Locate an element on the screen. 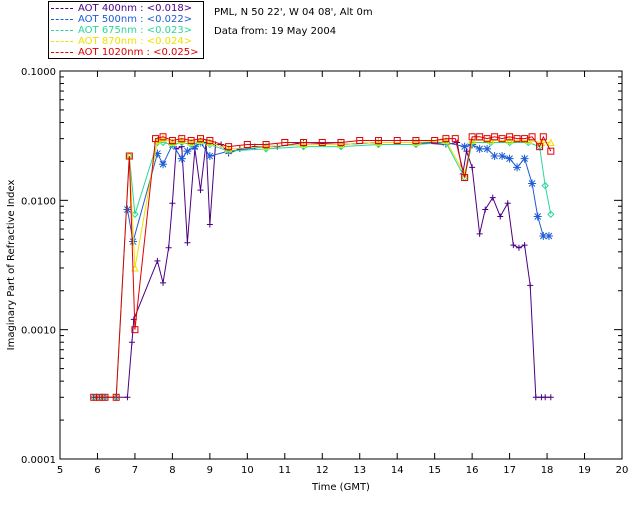  legend-swatch-675nm is located at coordinates (62, 30).